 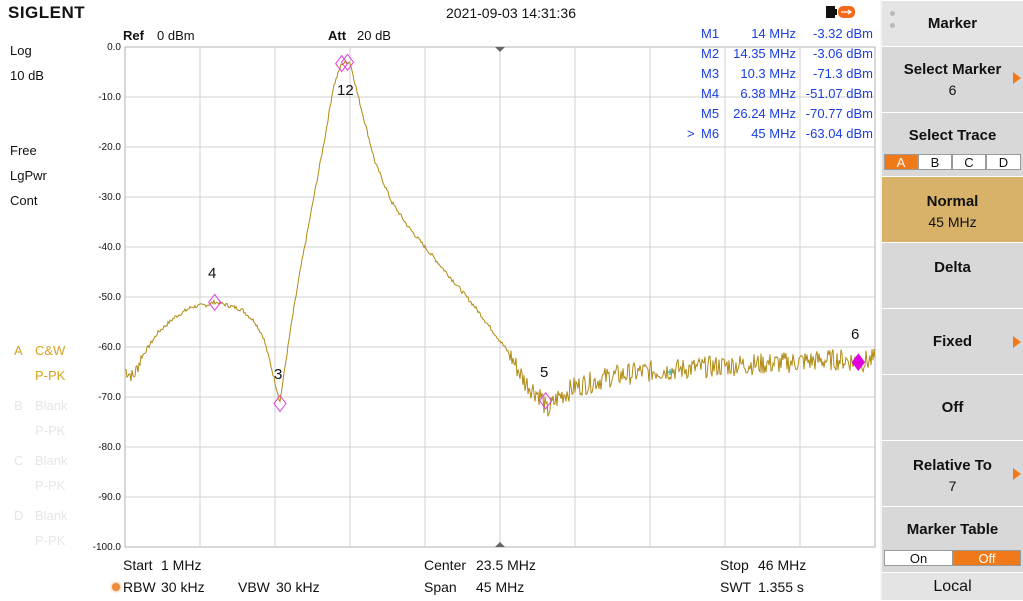 What do you see at coordinates (764, 113) in the screenshot?
I see `marker-5-freq: 26.24 MHz` at bounding box center [764, 113].